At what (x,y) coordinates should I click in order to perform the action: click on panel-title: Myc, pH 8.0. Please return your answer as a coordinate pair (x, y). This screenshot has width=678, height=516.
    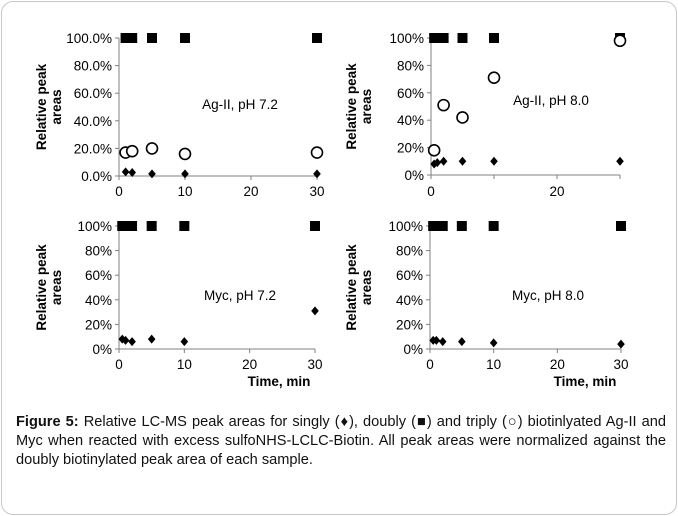
    Looking at the image, I should click on (548, 295).